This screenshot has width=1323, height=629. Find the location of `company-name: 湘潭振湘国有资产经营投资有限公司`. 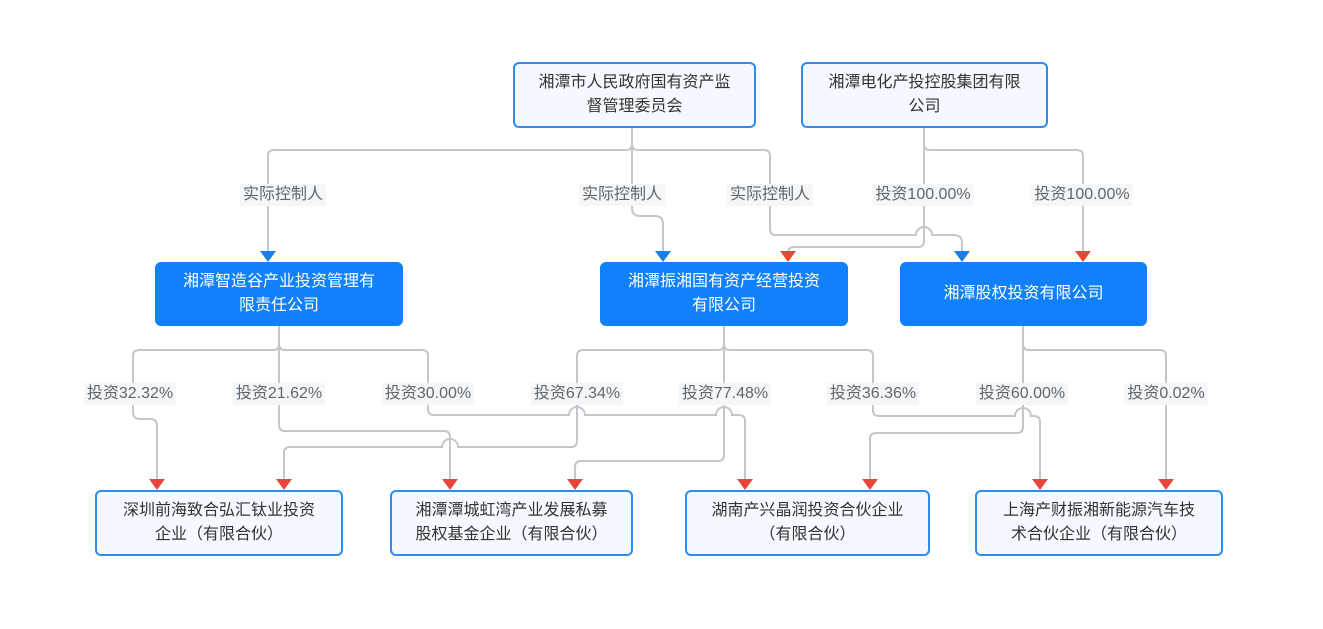

company-name: 湘潭振湘国有资产经营投资有限公司 is located at coordinates (723, 293).